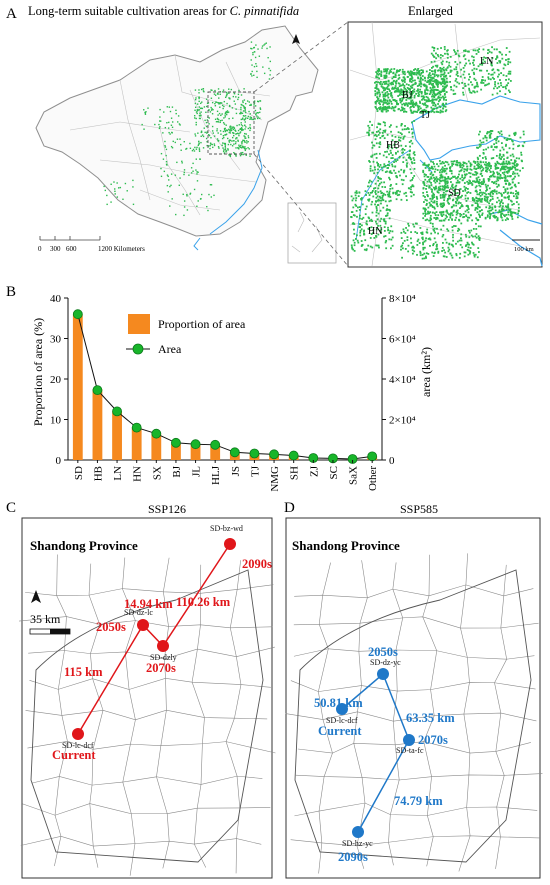 The width and height of the screenshot is (550, 885). I want to click on scale-tick-0: 0, so click(40, 249).